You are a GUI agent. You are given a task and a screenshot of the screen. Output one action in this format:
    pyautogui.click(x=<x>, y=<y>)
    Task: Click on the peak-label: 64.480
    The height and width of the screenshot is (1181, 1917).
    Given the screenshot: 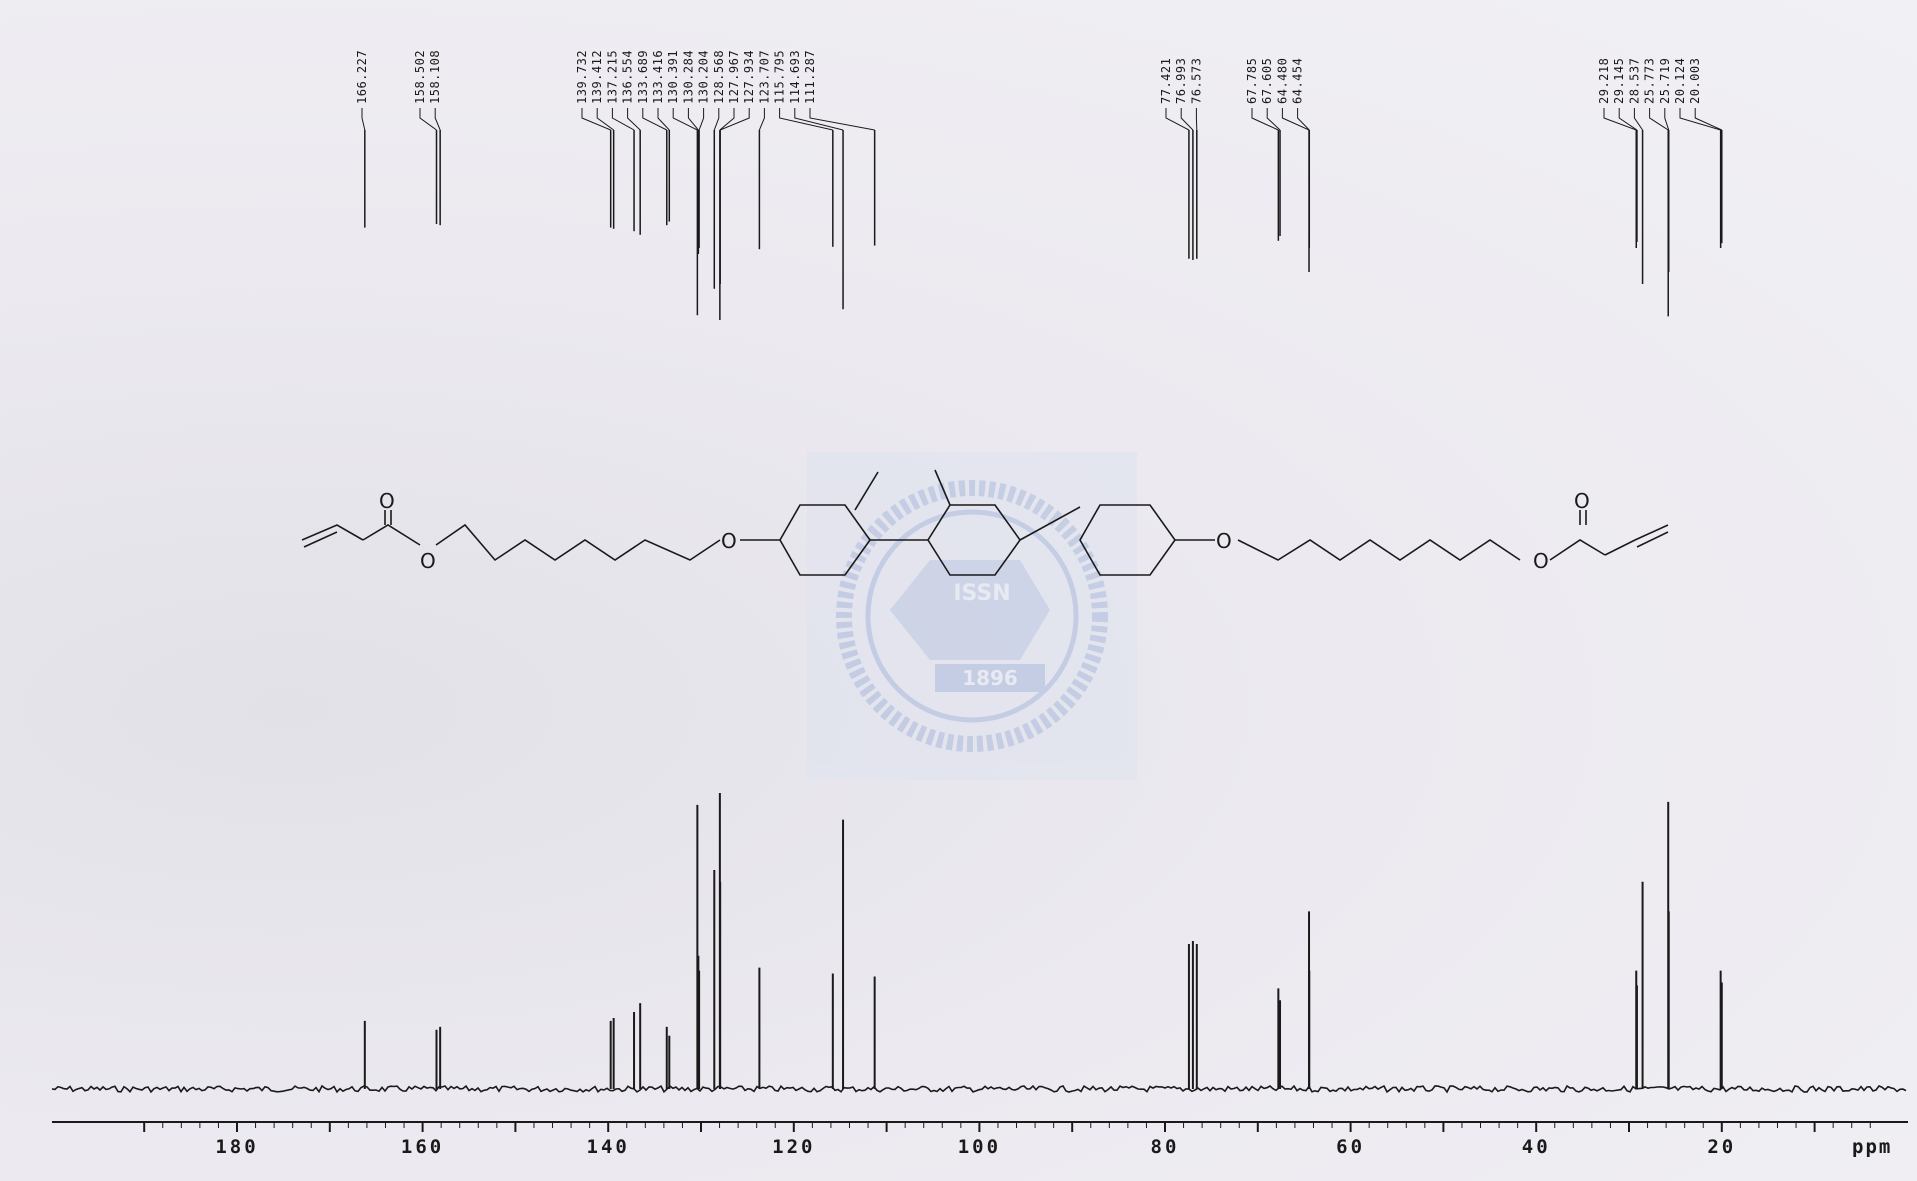 What is the action you would take?
    pyautogui.click(x=1282, y=81)
    